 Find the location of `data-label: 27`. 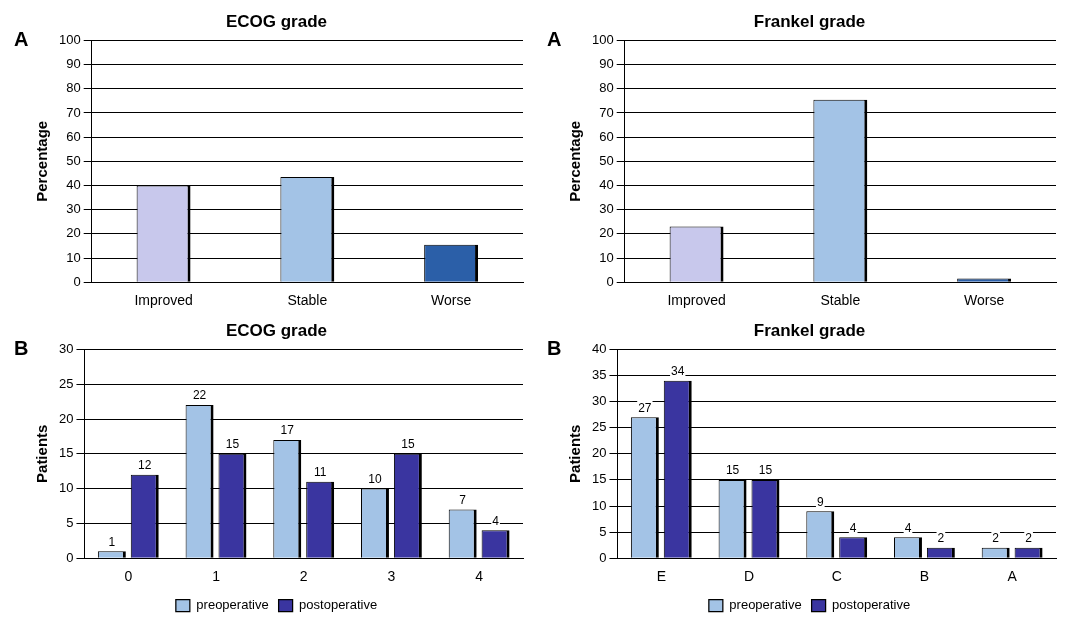

data-label: 27 is located at coordinates (645, 407).